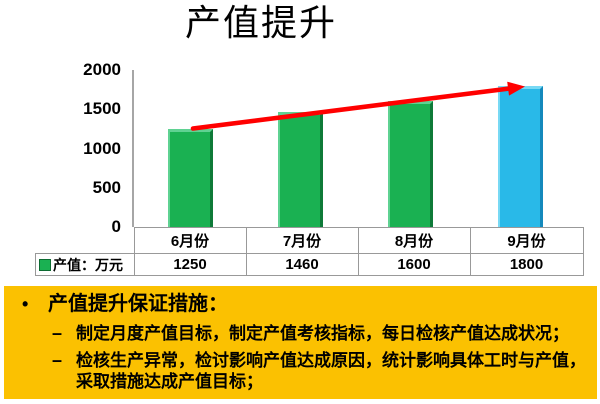  I want to click on value-cell: 1800, so click(526, 264).